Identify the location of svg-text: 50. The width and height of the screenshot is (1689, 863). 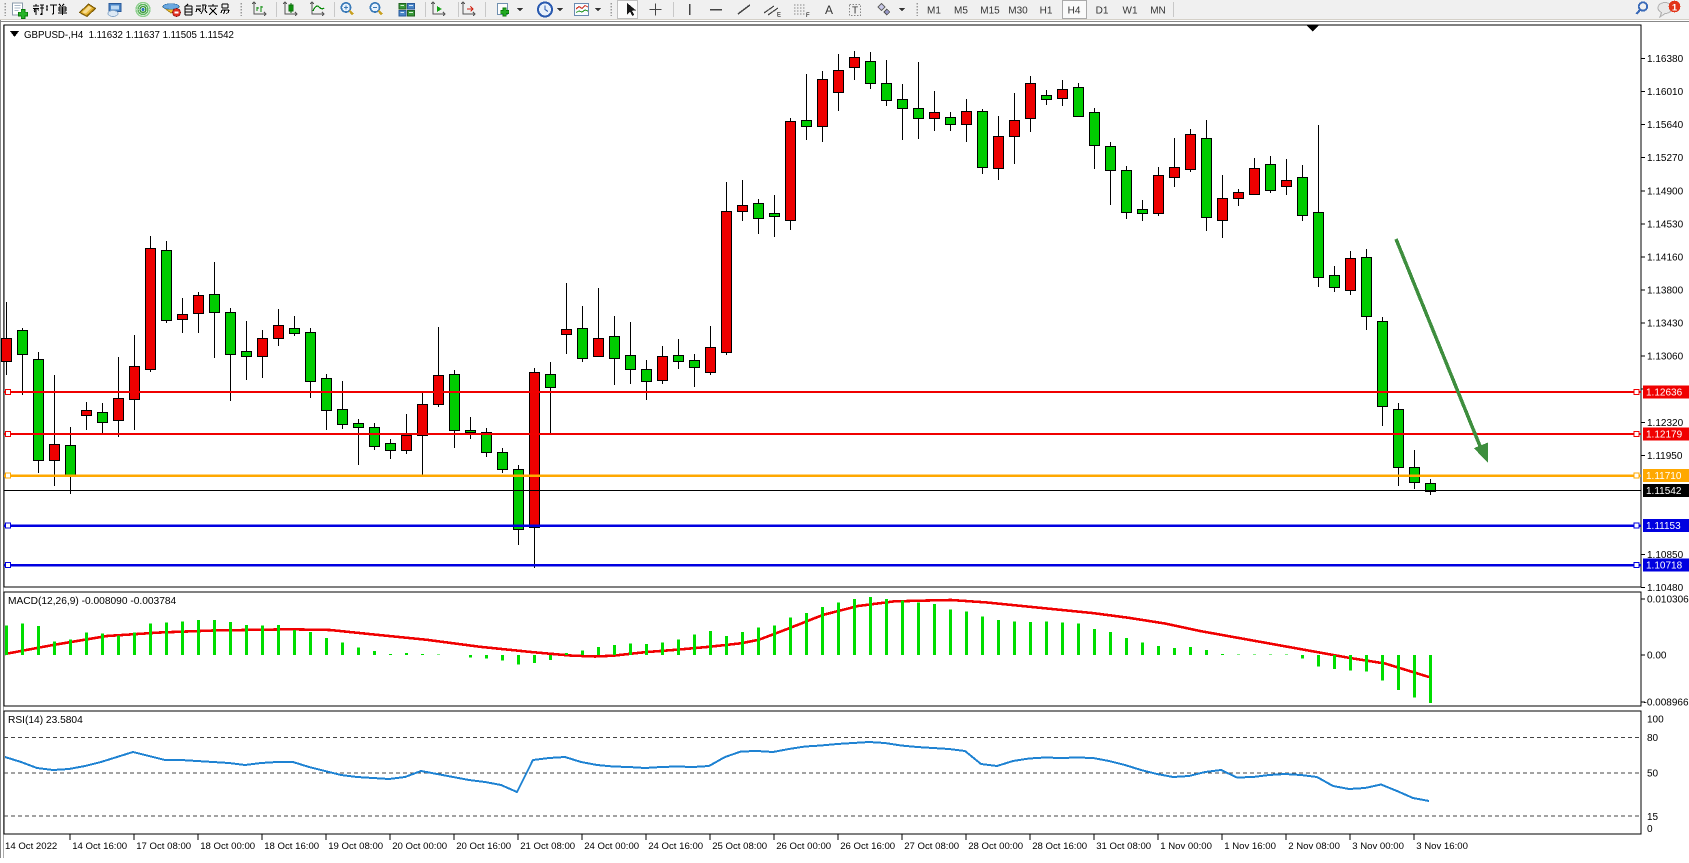
(1653, 774).